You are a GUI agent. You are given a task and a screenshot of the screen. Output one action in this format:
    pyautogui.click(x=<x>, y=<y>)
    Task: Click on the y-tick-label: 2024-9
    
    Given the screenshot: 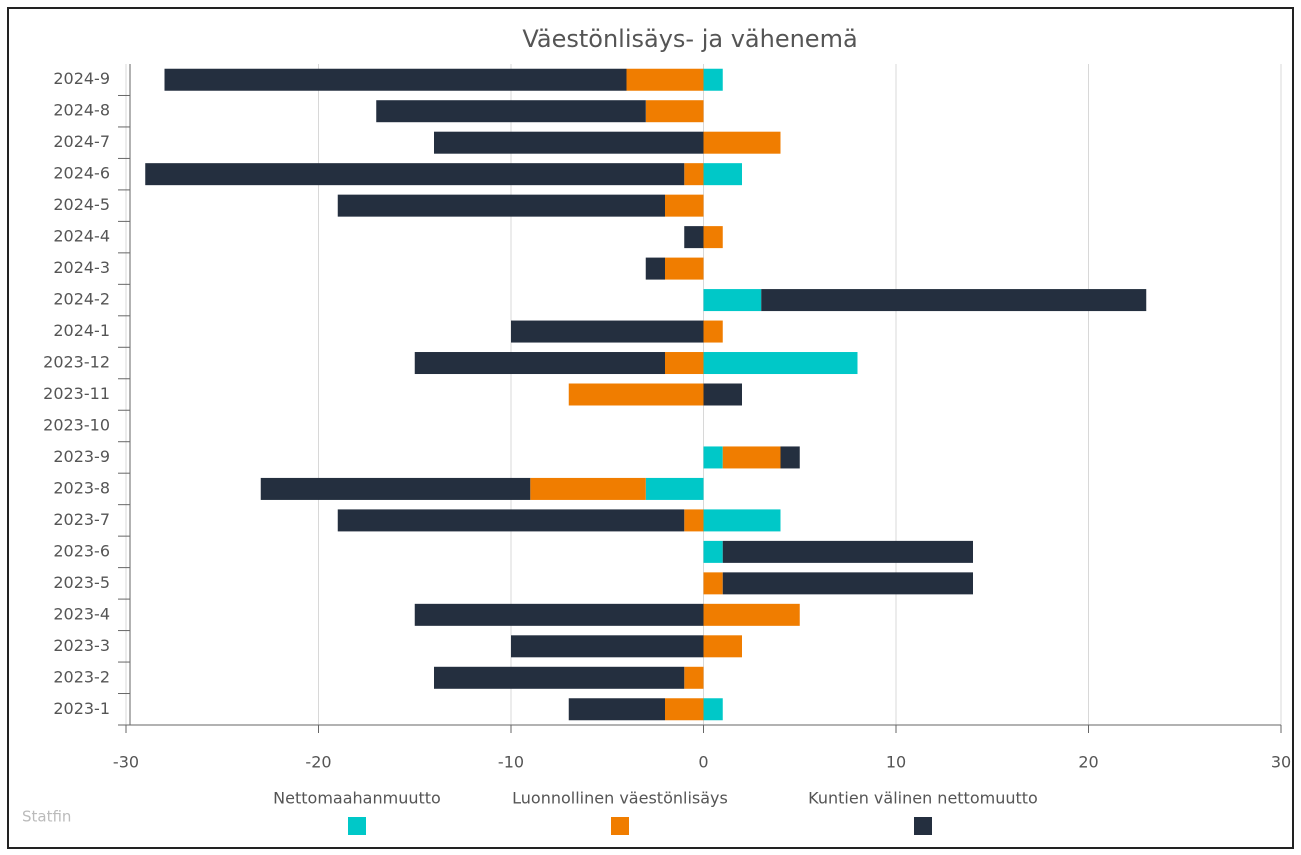 What is the action you would take?
    pyautogui.click(x=81, y=78)
    